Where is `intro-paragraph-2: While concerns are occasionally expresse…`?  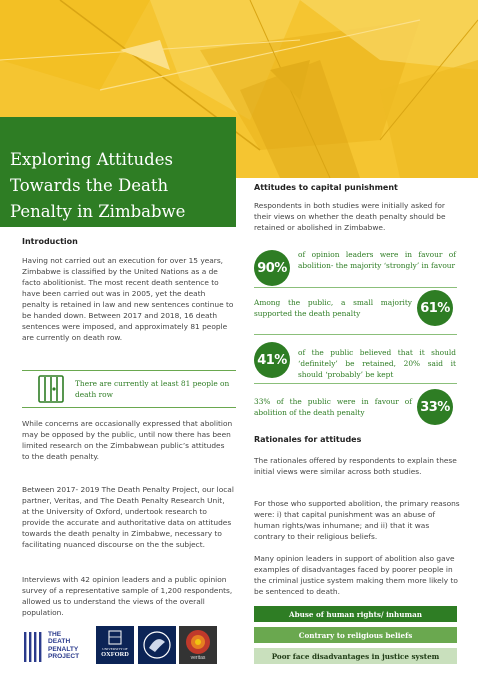 intro-paragraph-2: While concerns are occasionally expresse… is located at coordinates (127, 440).